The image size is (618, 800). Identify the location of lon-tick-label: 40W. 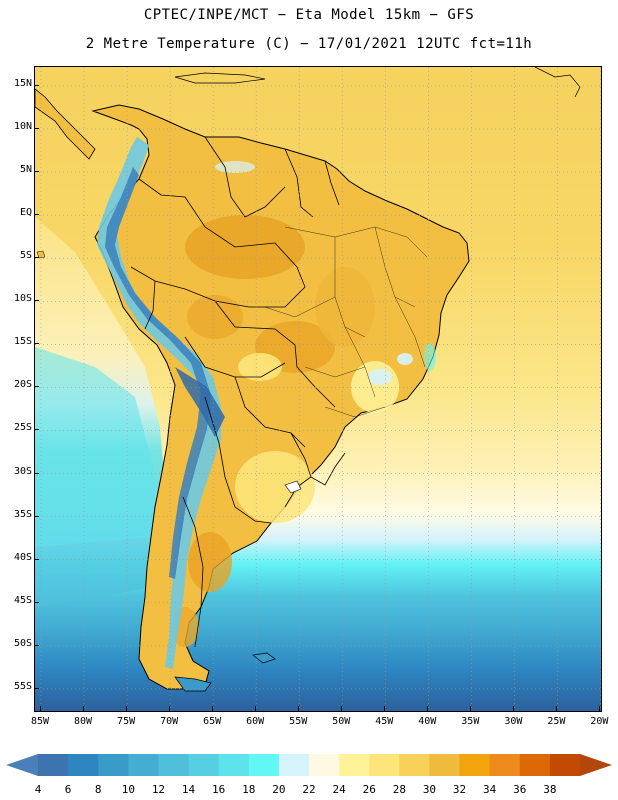
(427, 721).